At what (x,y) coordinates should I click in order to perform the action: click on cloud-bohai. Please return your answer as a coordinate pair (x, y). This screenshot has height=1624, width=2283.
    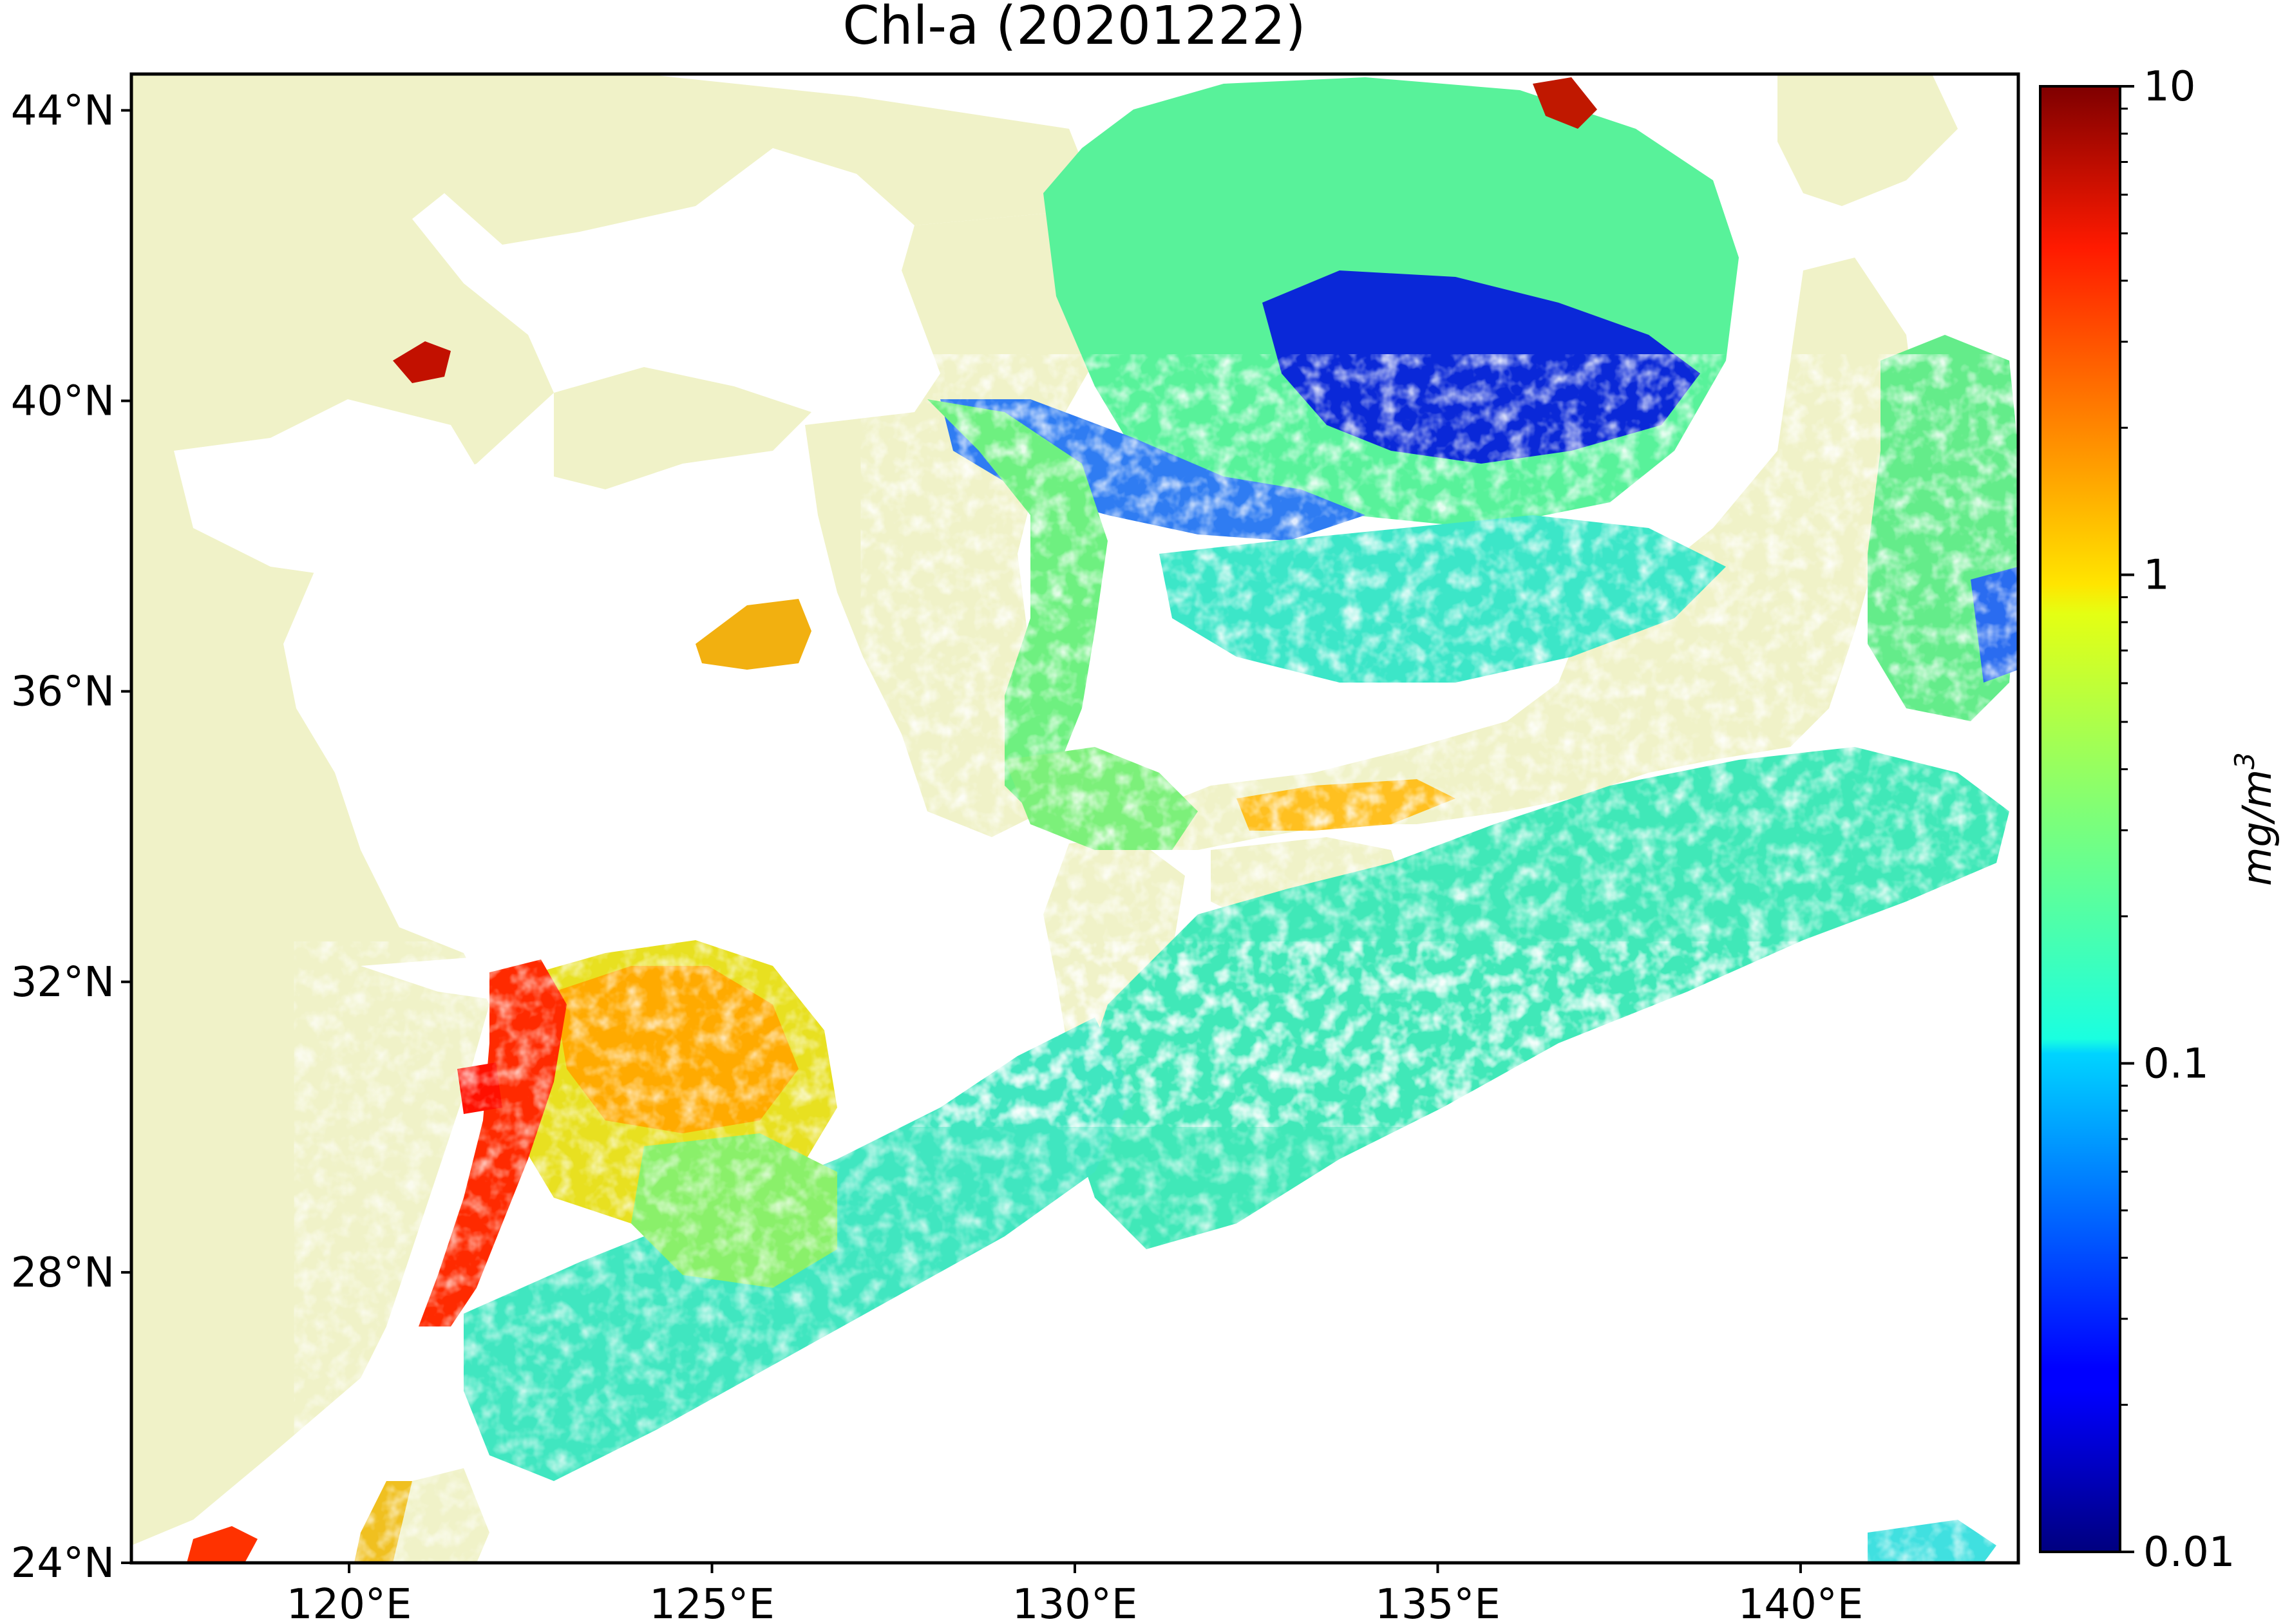
    Looking at the image, I should click on (331, 489).